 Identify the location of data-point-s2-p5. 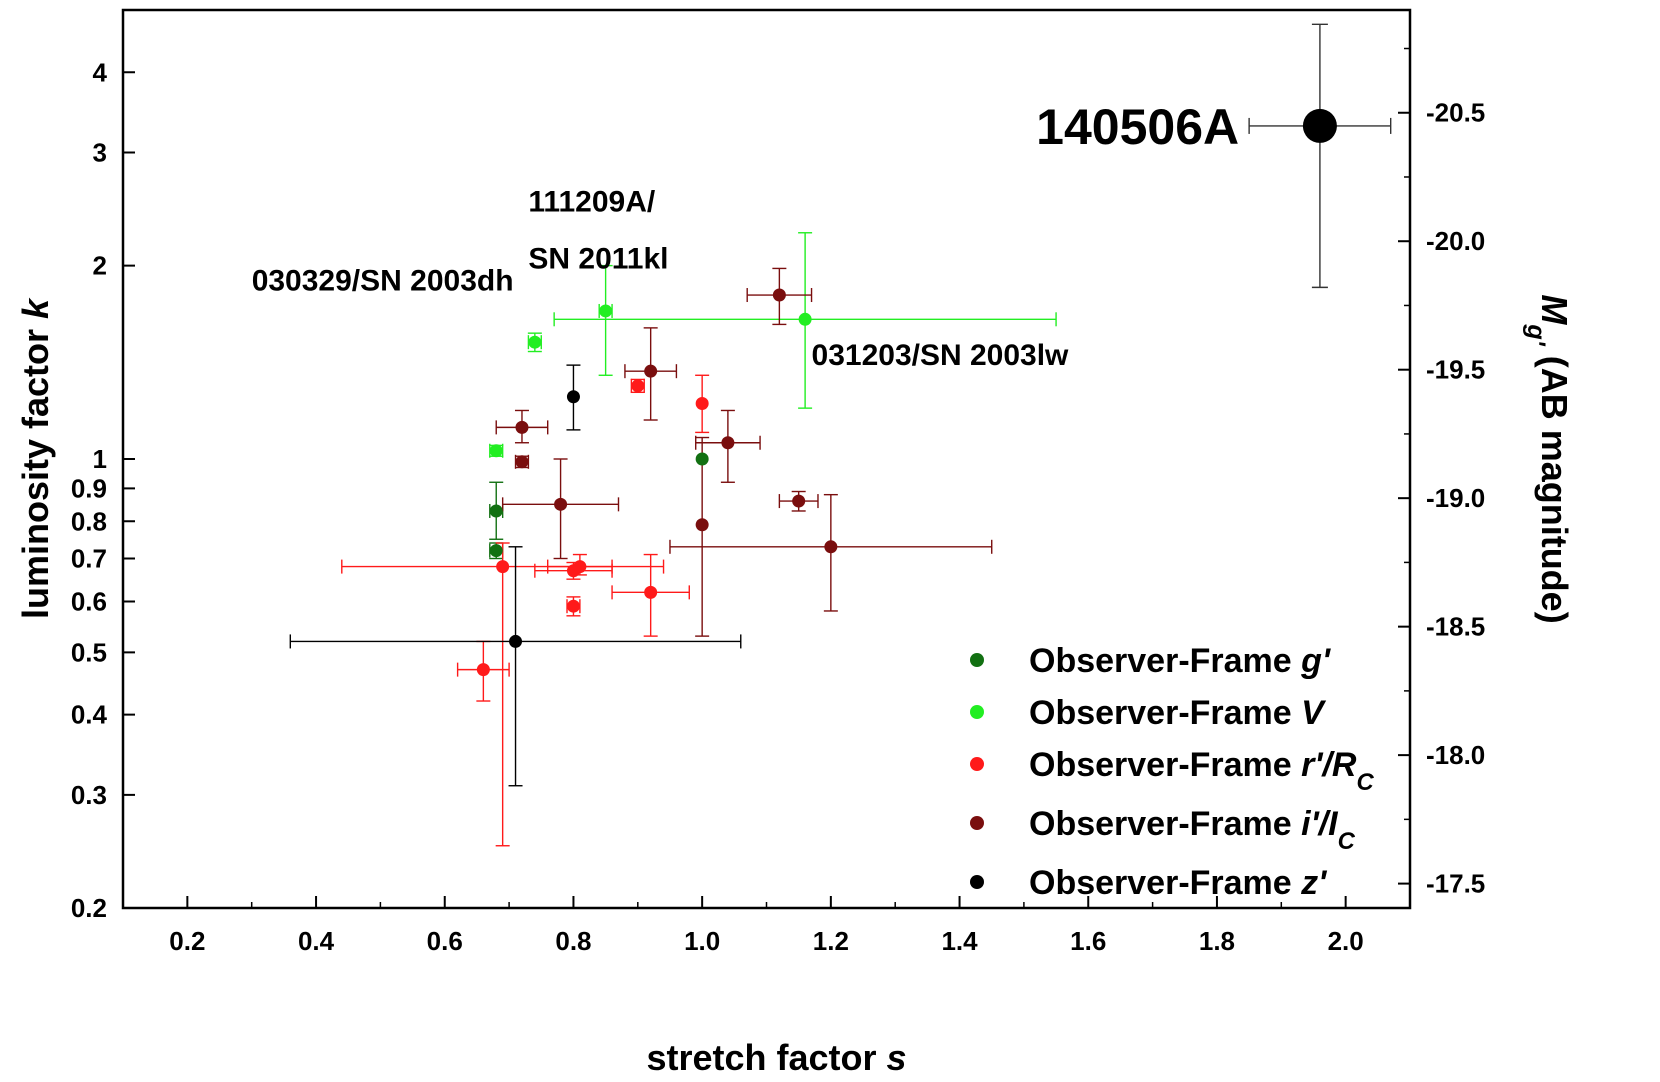
(573, 606).